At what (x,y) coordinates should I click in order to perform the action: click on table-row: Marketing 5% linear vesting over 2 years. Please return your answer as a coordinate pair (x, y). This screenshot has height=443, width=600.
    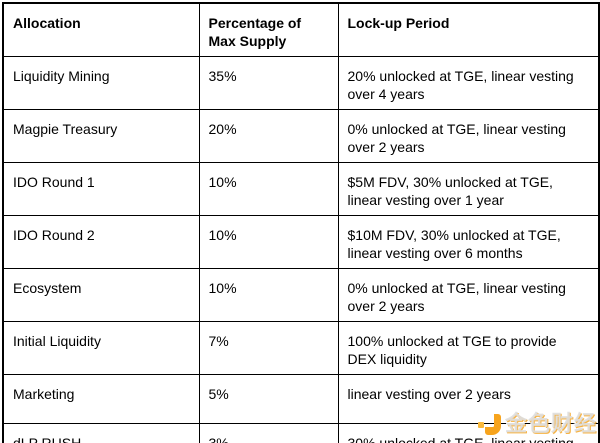
    Looking at the image, I should click on (301, 399).